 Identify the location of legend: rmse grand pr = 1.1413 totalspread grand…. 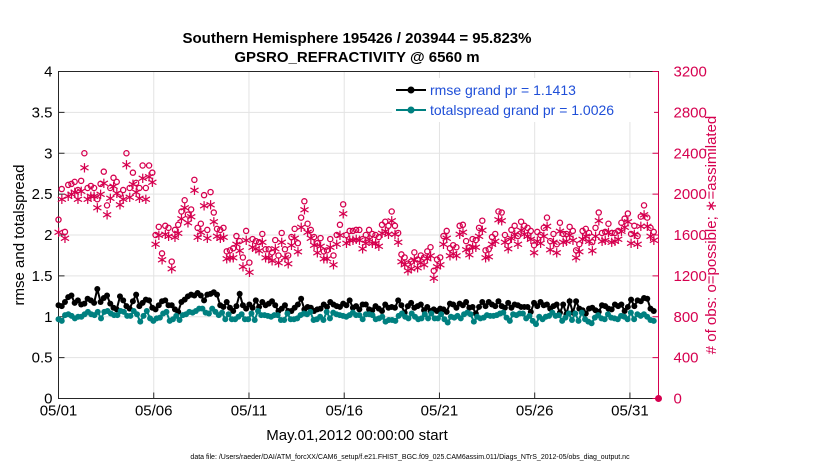
(523, 100).